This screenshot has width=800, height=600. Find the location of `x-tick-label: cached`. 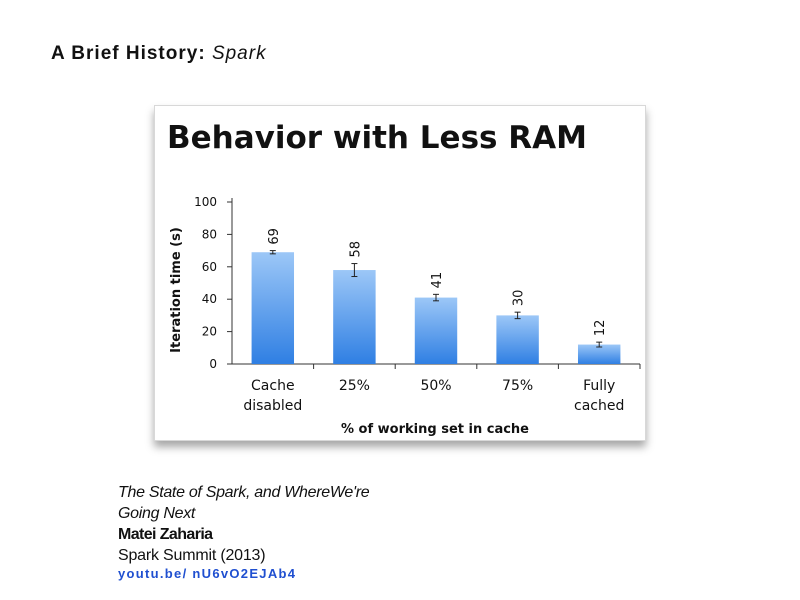

x-tick-label: cached is located at coordinates (599, 406).